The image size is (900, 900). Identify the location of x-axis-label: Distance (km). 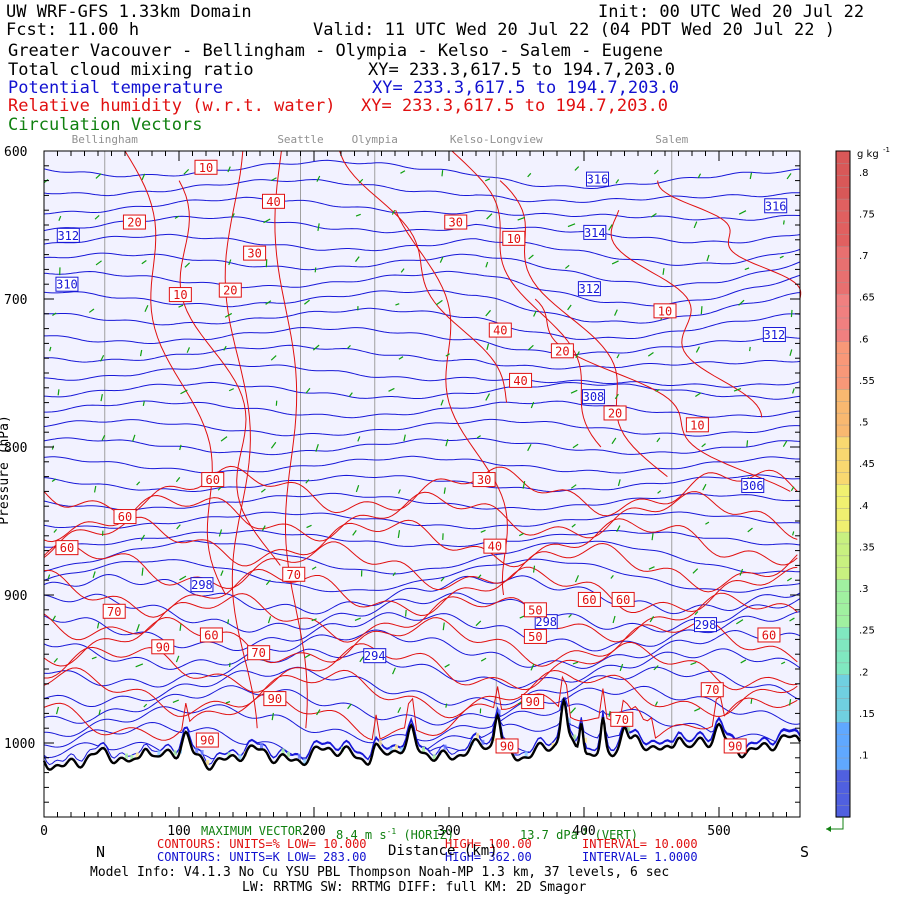
(443, 851).